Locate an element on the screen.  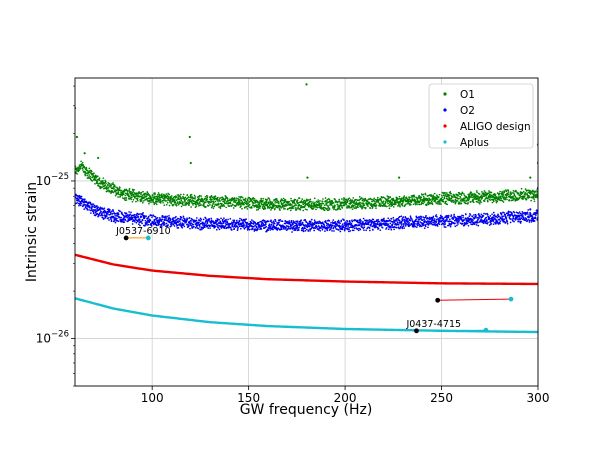
x-axis-label: GW frequency (Hz) is located at coordinates (306, 410).